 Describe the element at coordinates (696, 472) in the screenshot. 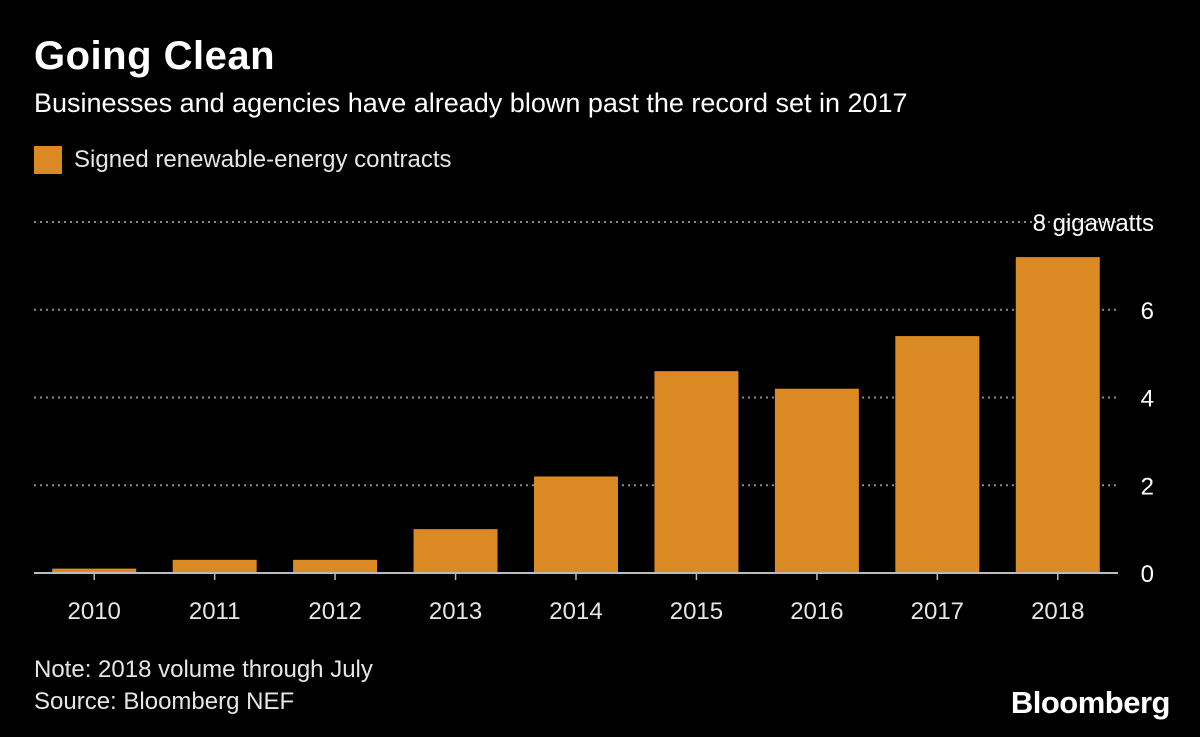

I see `bar-2015` at that location.